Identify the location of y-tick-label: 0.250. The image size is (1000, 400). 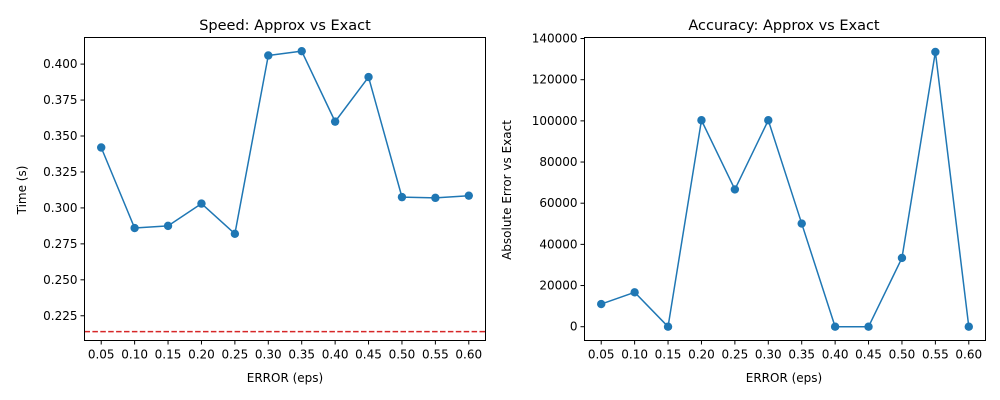
(60, 280).